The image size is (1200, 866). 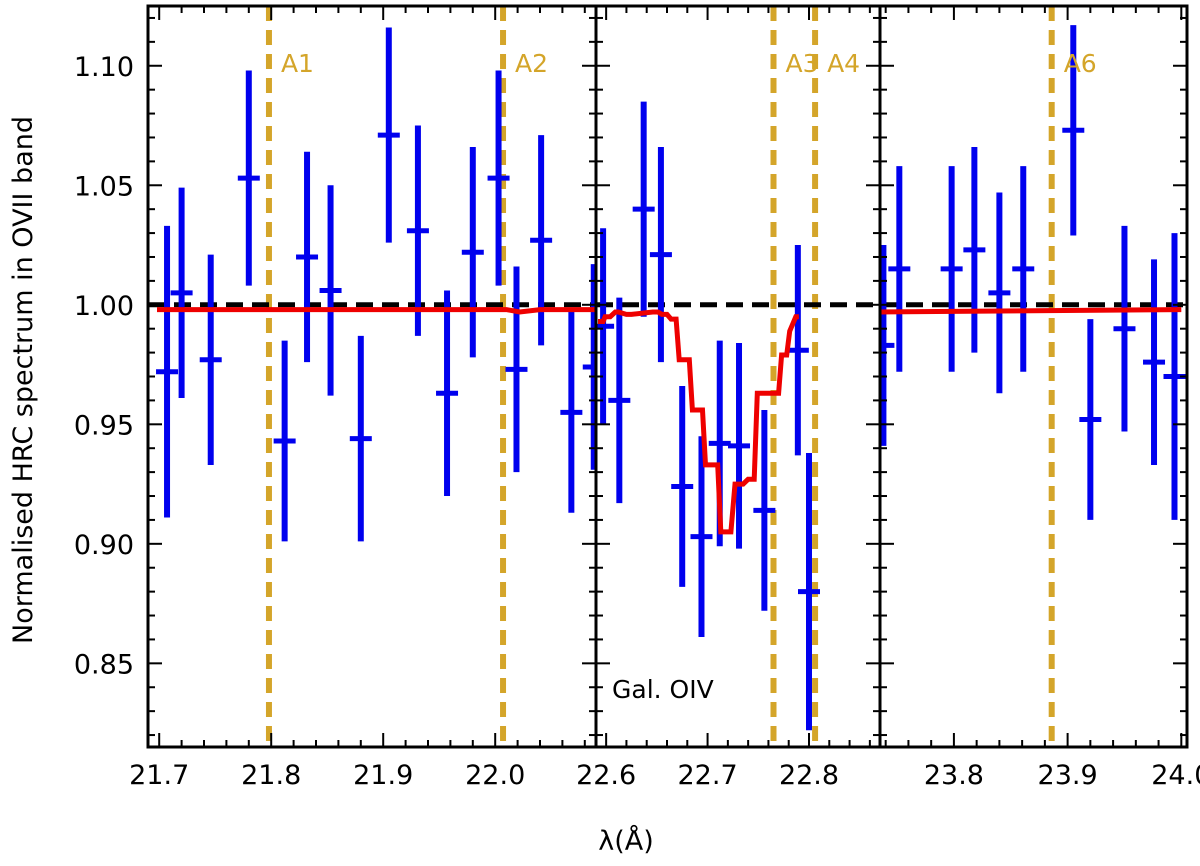 I want to click on y-tick-label: 0.85, so click(x=104, y=664).